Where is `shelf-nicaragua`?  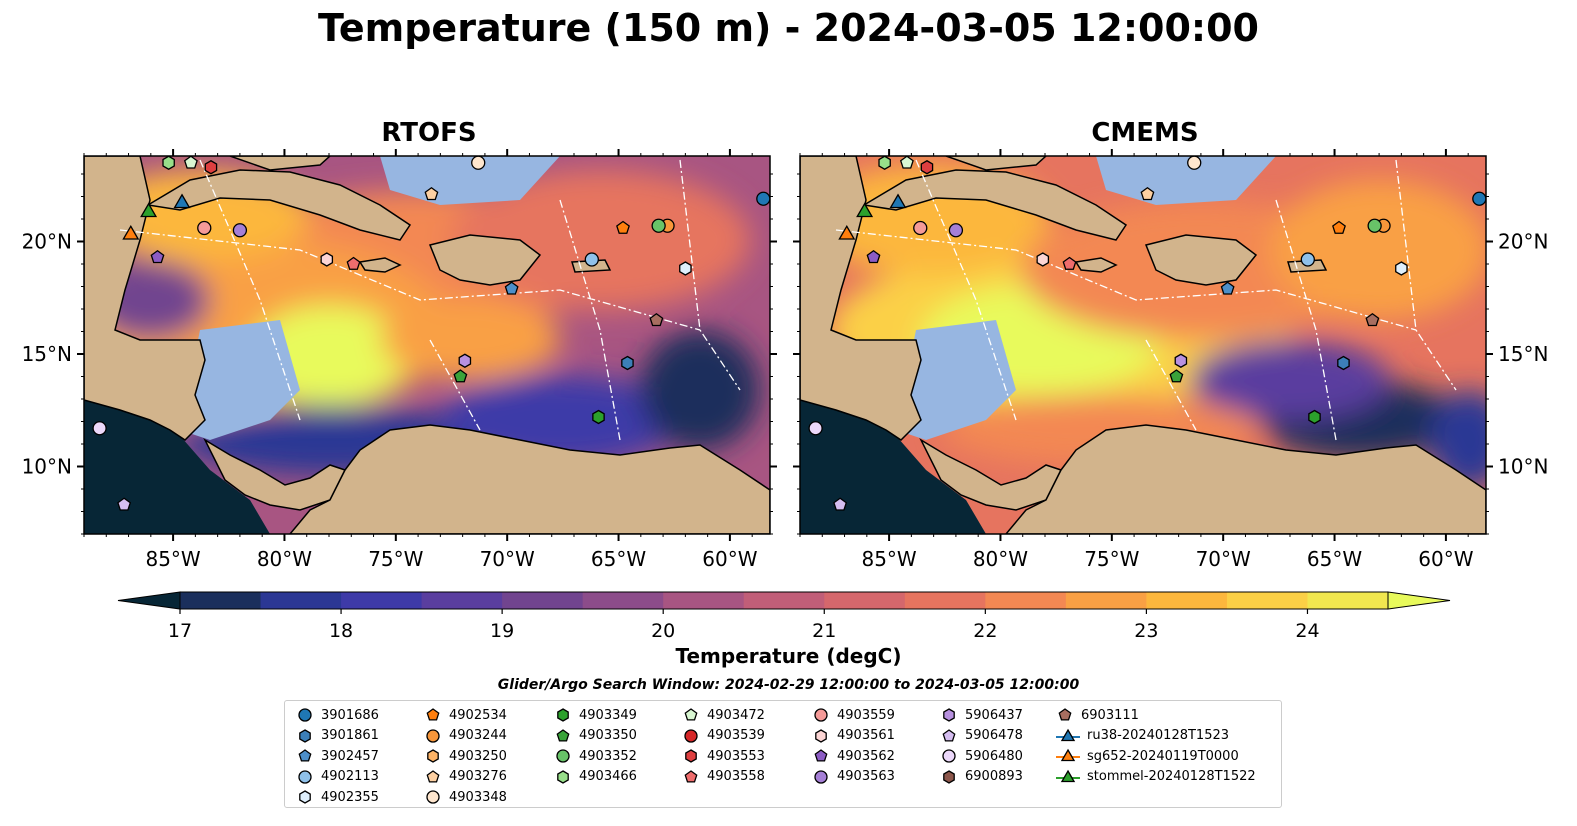
shelf-nicaragua is located at coordinates (956, 380).